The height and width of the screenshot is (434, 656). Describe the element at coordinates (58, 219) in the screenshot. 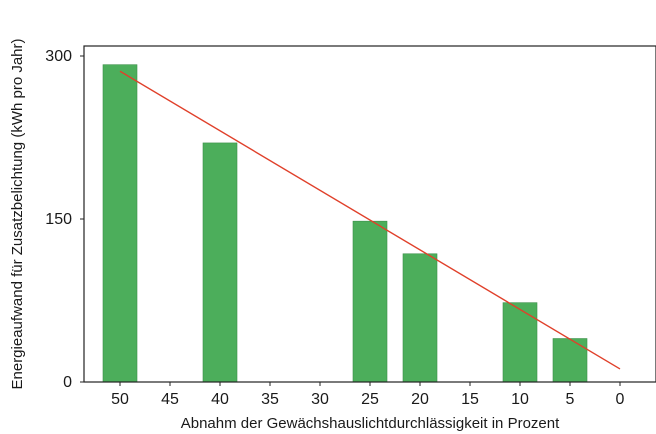

I see `y-tick-label-150: 150` at that location.